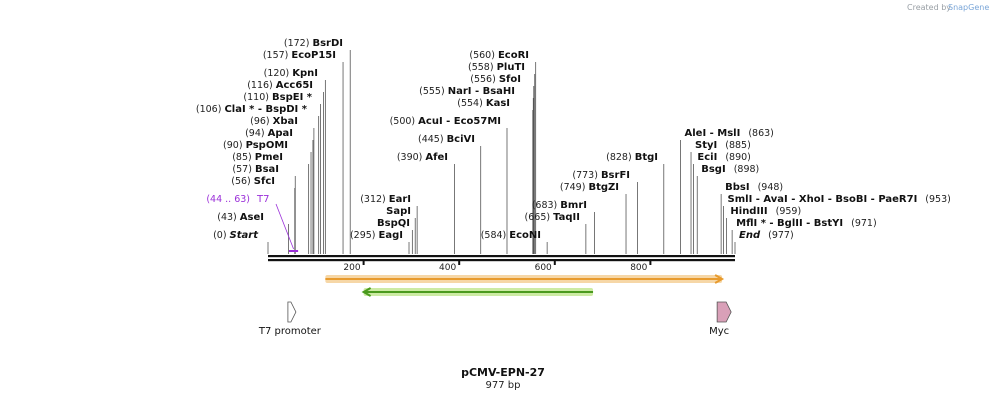 The height and width of the screenshot is (400, 1005). I want to click on enzyme-name: BspQI, so click(393, 223).